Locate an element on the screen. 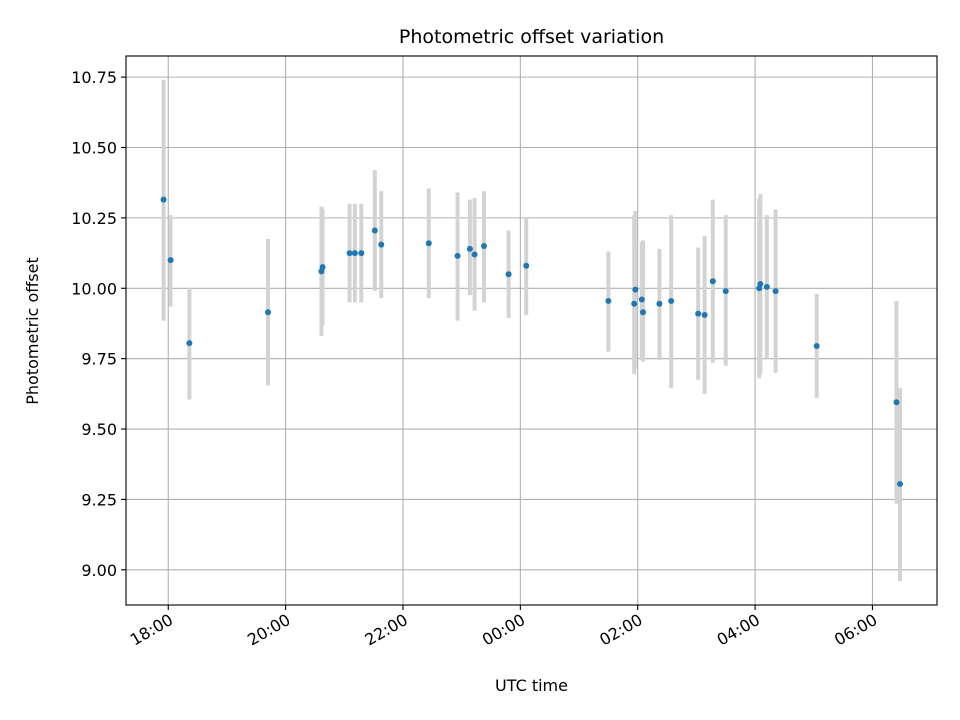  y-tick-label: 10.00 is located at coordinates (94, 288).